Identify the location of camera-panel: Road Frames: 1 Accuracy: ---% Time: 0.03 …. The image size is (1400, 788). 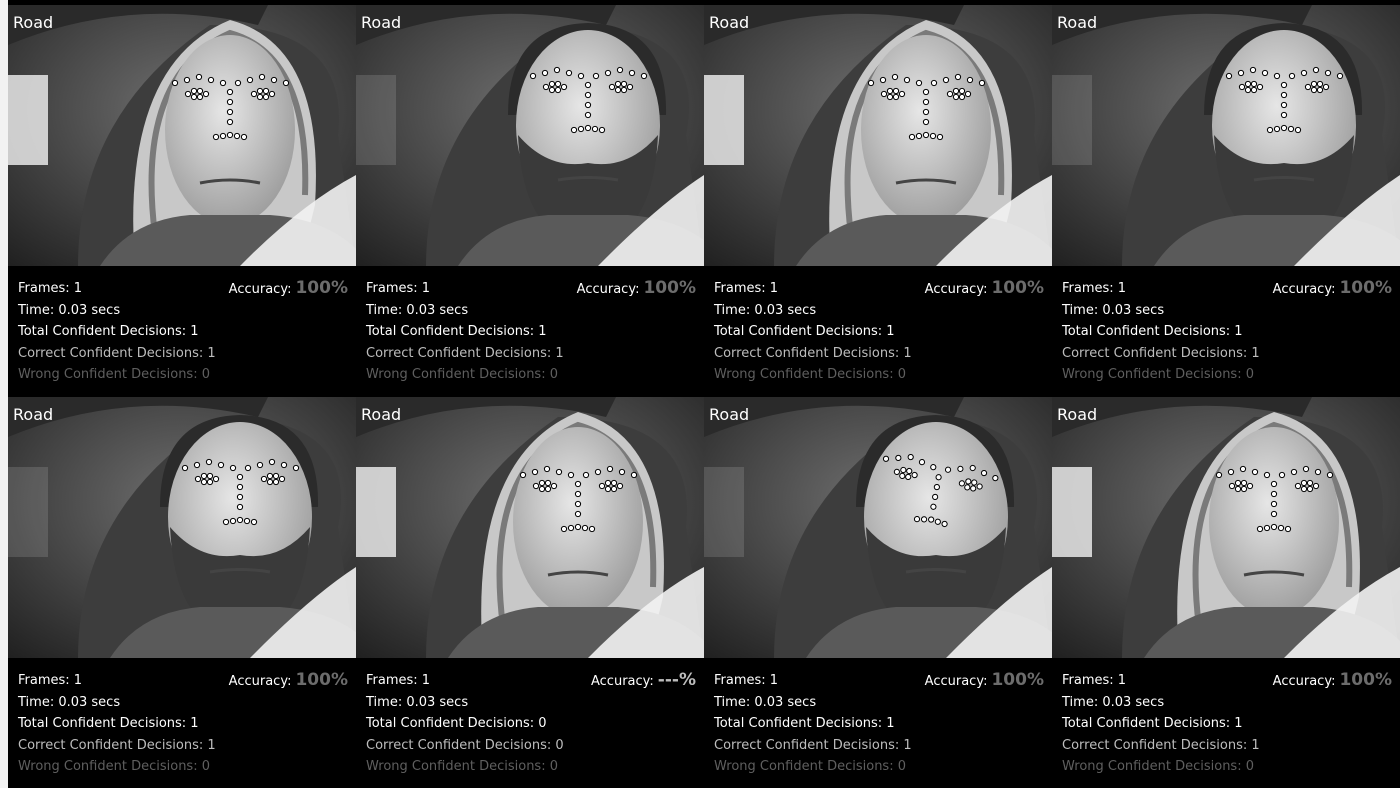
(530, 592).